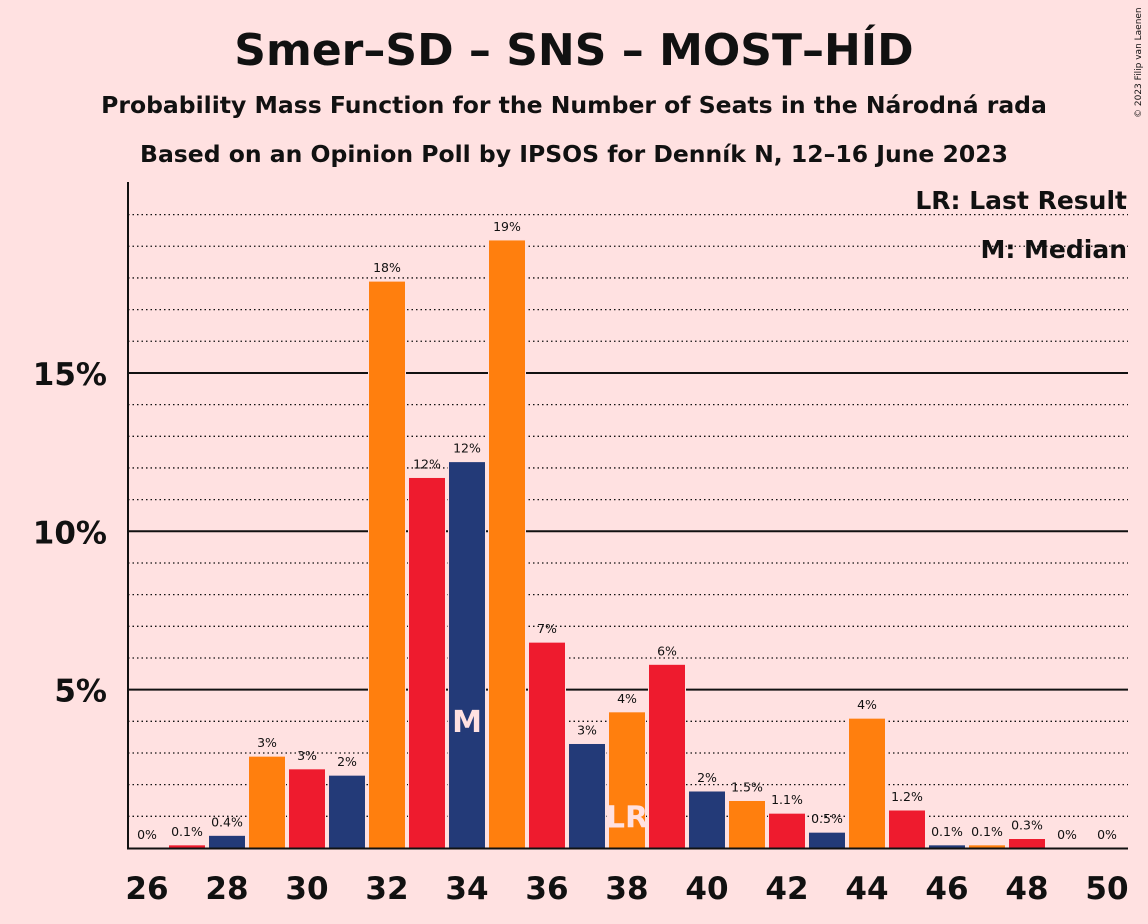 The image size is (1148, 924). What do you see at coordinates (587, 729) in the screenshot?
I see `value-label-seat-37: 3%` at bounding box center [587, 729].